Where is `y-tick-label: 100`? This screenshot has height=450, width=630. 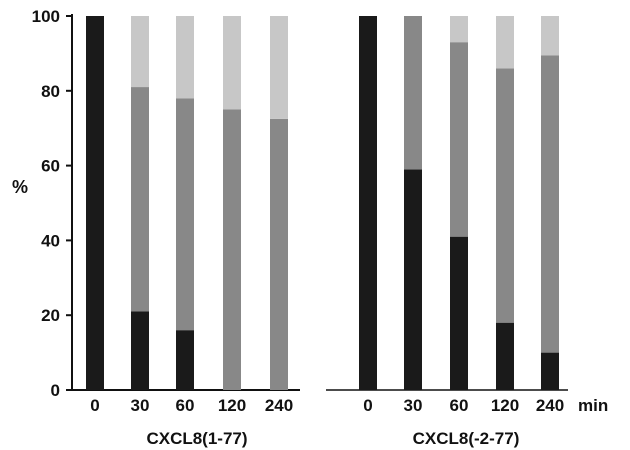
y-tick-label: 100 is located at coordinates (46, 16).